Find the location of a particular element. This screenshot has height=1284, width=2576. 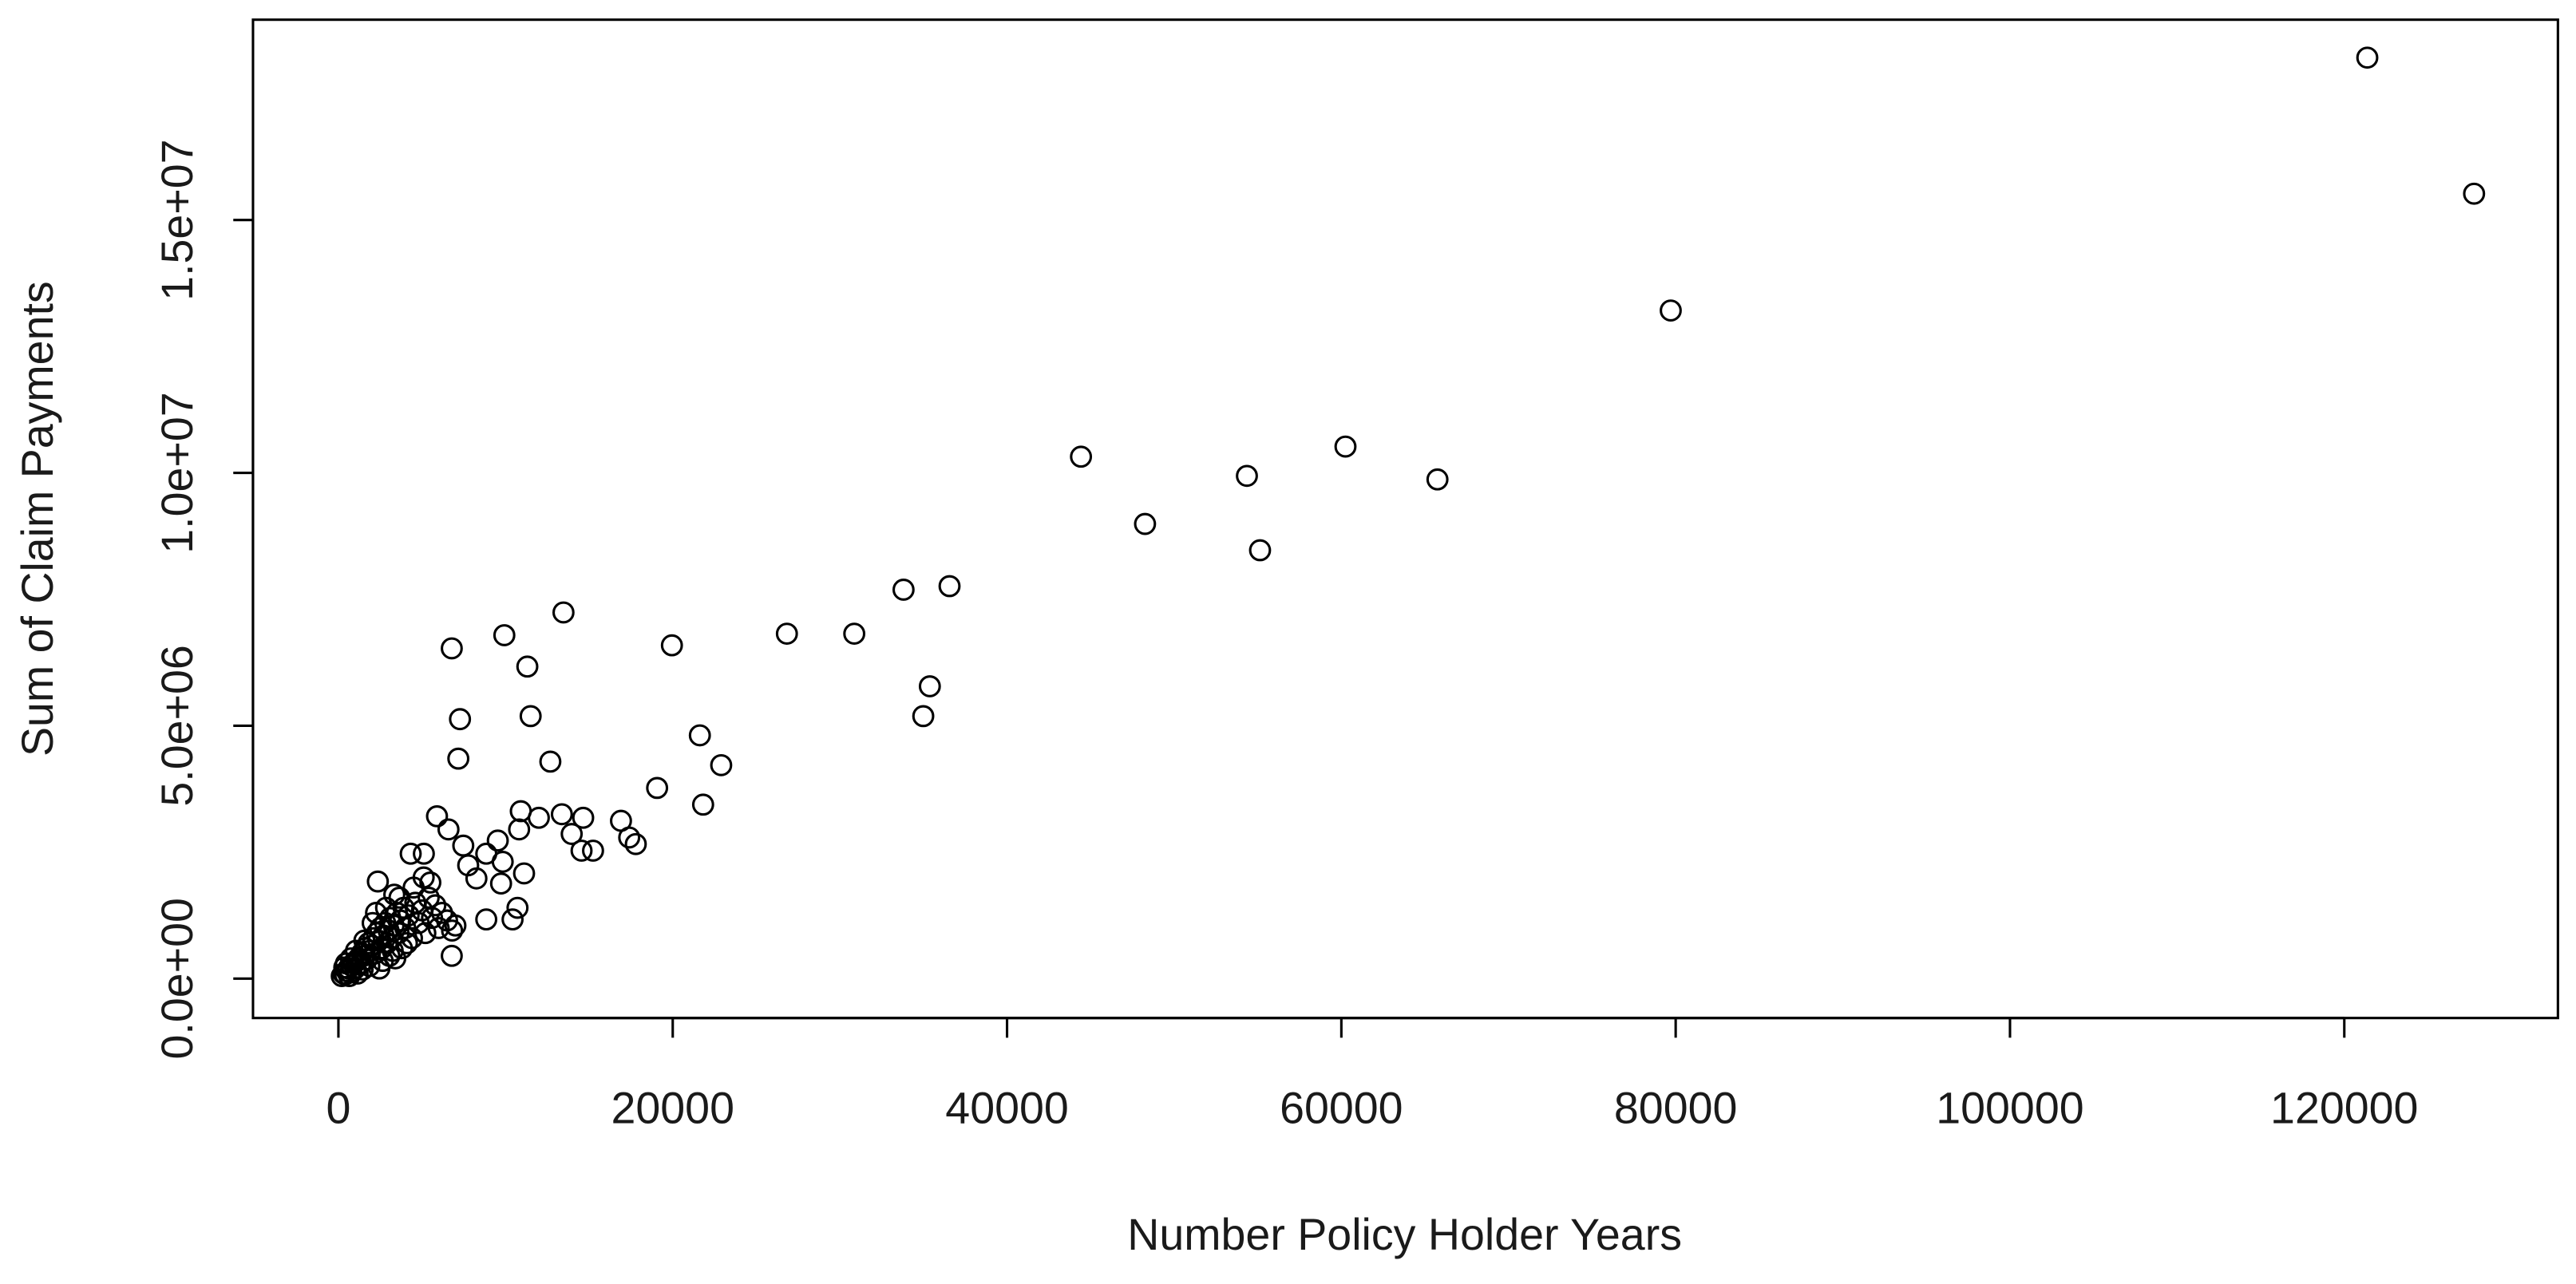

x-tick-label: 60000 is located at coordinates (1342, 1108).